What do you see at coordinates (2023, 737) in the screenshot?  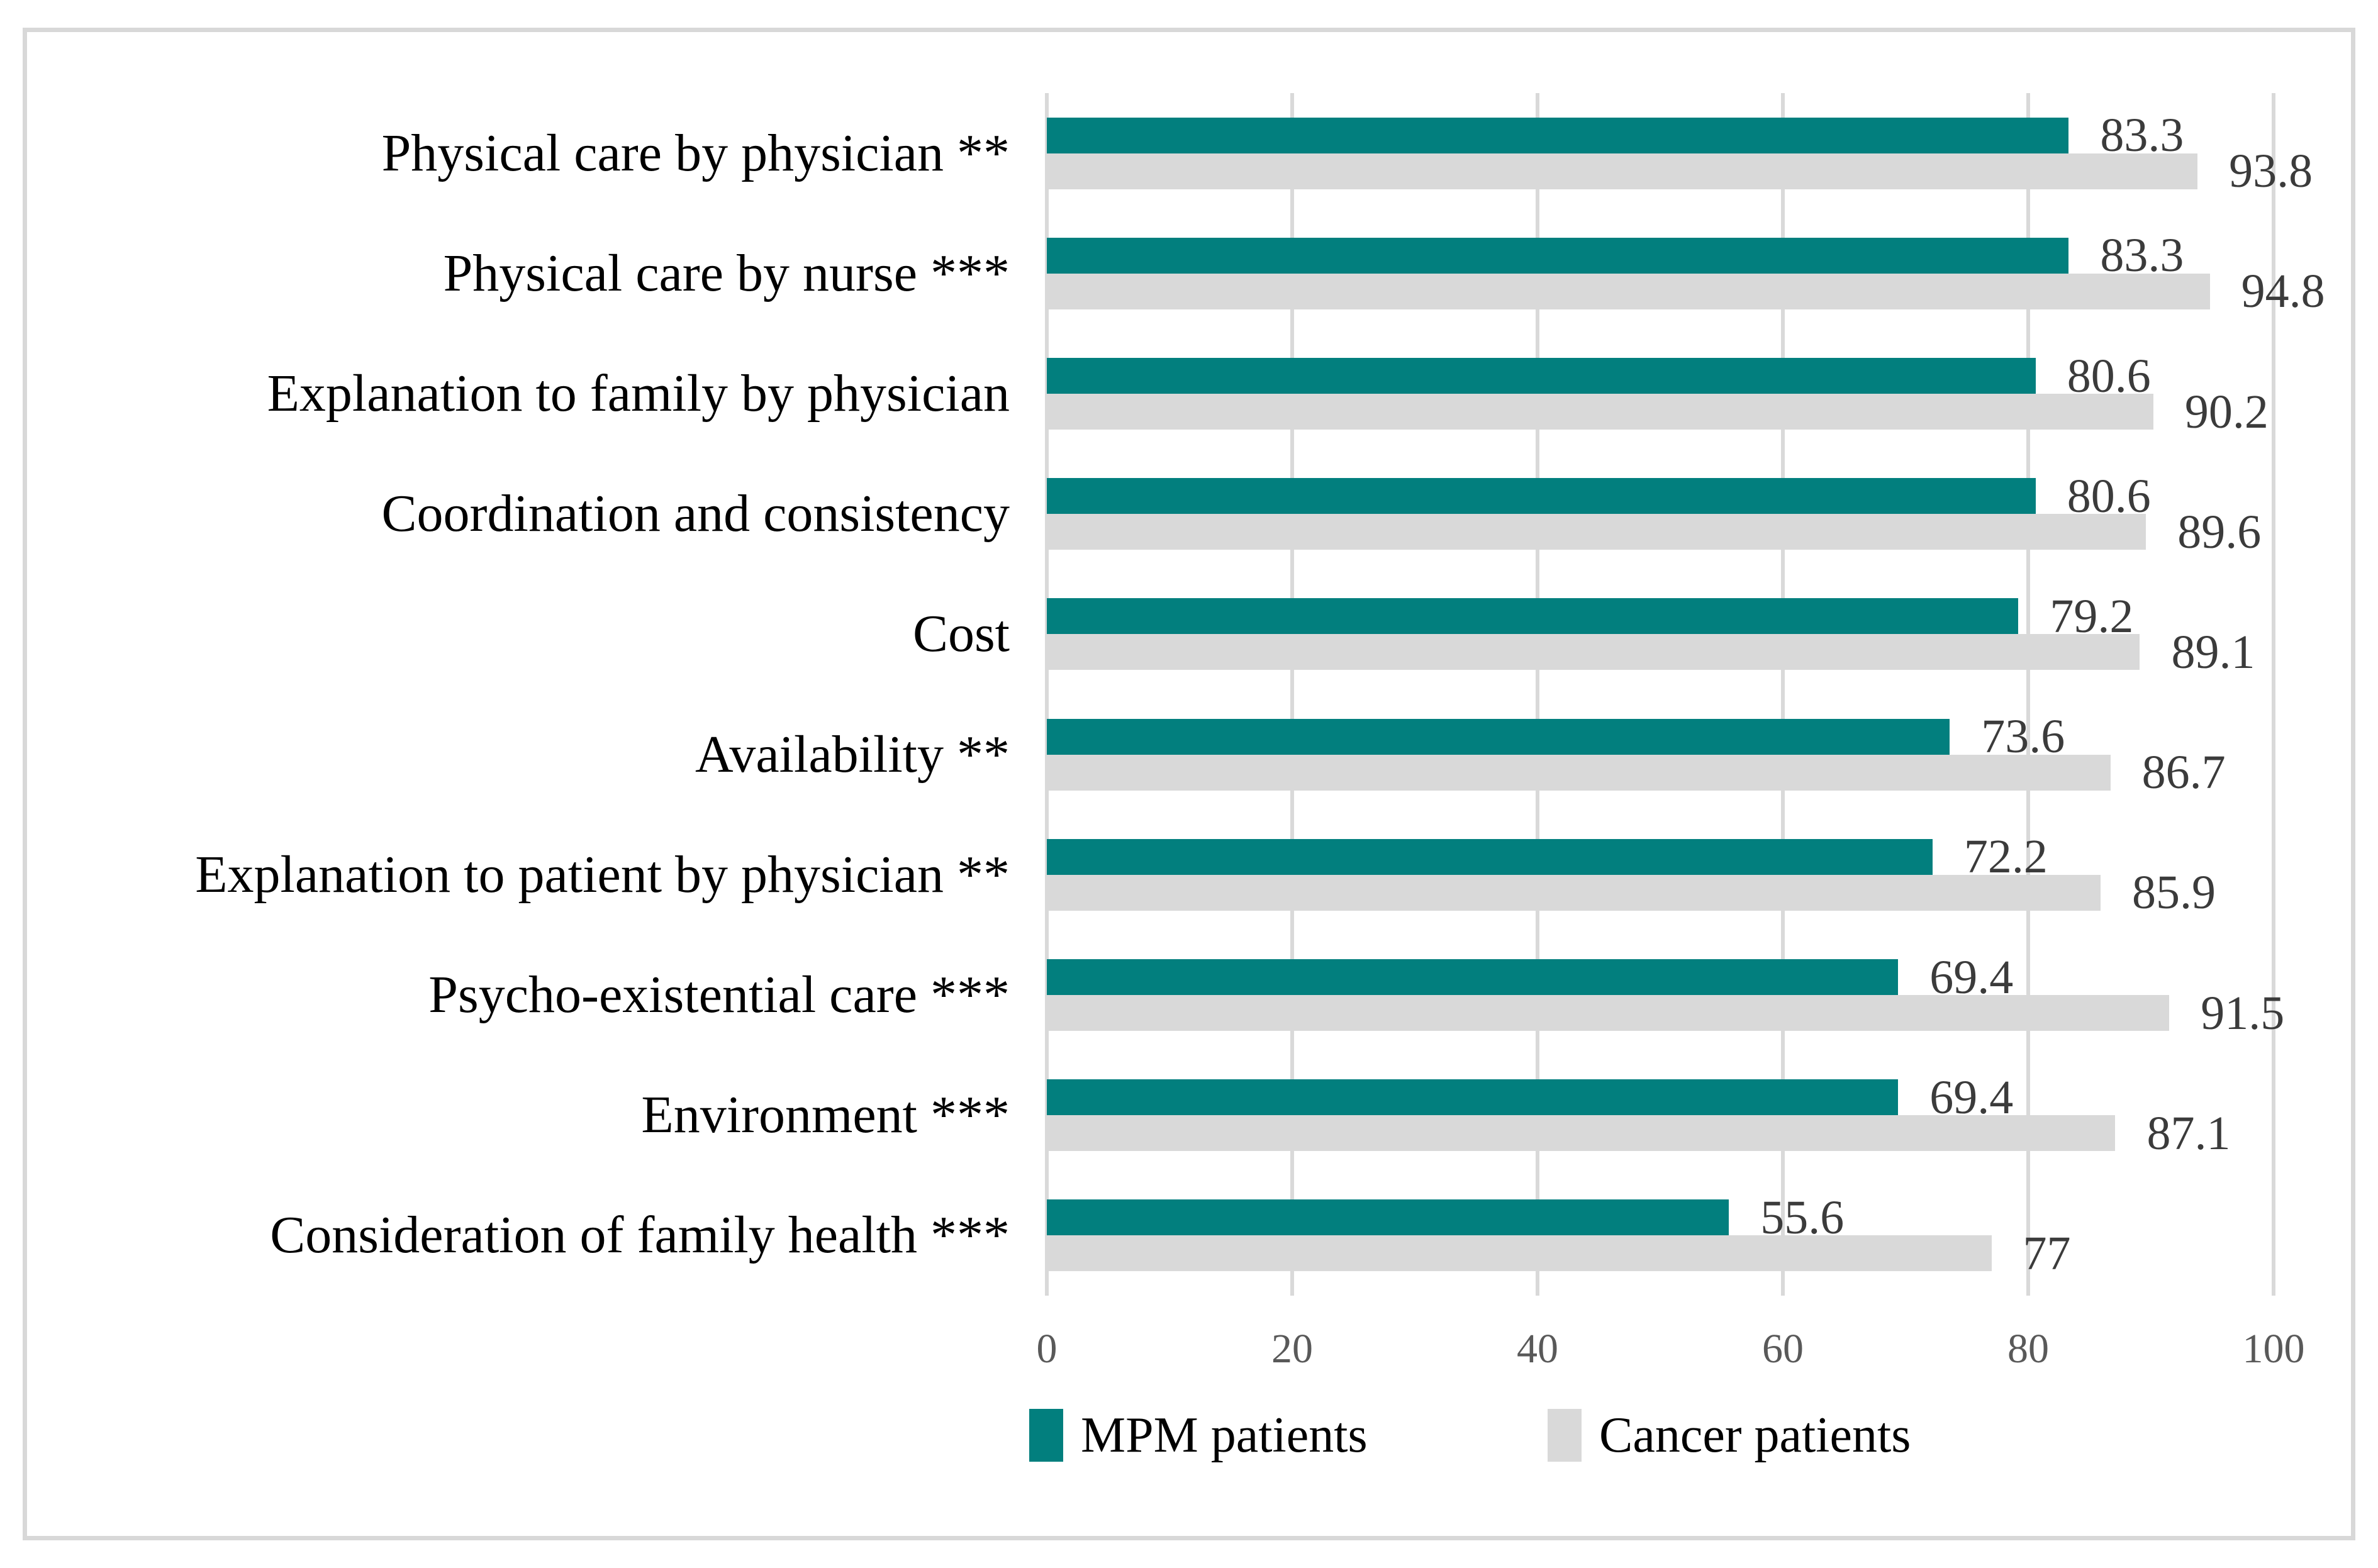 I see `mpm-value-label: 73.6` at bounding box center [2023, 737].